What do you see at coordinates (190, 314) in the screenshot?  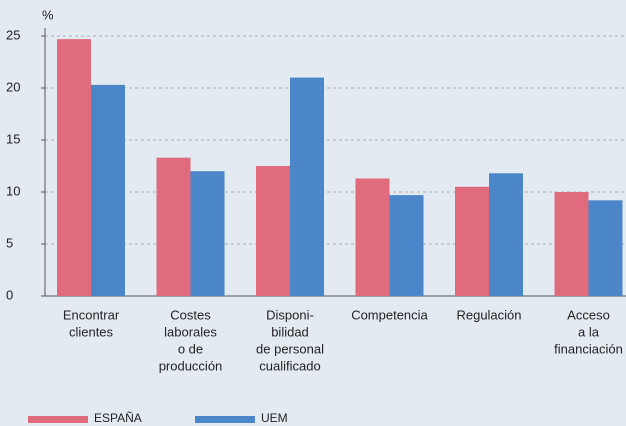 I see `x-tick-label: Costes` at bounding box center [190, 314].